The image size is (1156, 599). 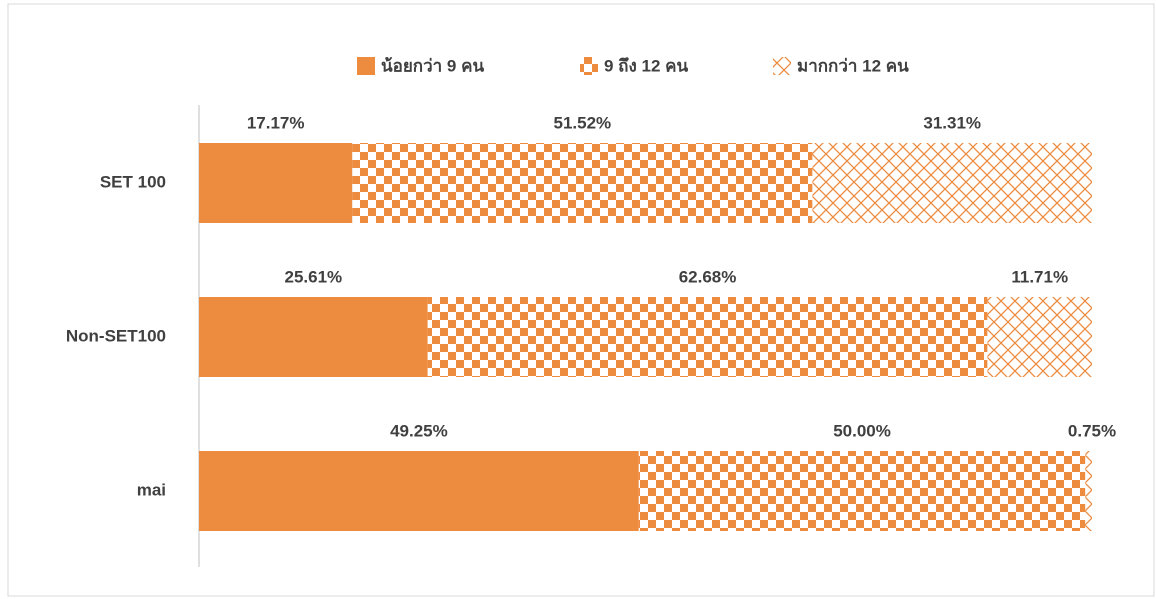 What do you see at coordinates (432, 65) in the screenshot?
I see `legend-label: น้อยกว่า 9 คน` at bounding box center [432, 65].